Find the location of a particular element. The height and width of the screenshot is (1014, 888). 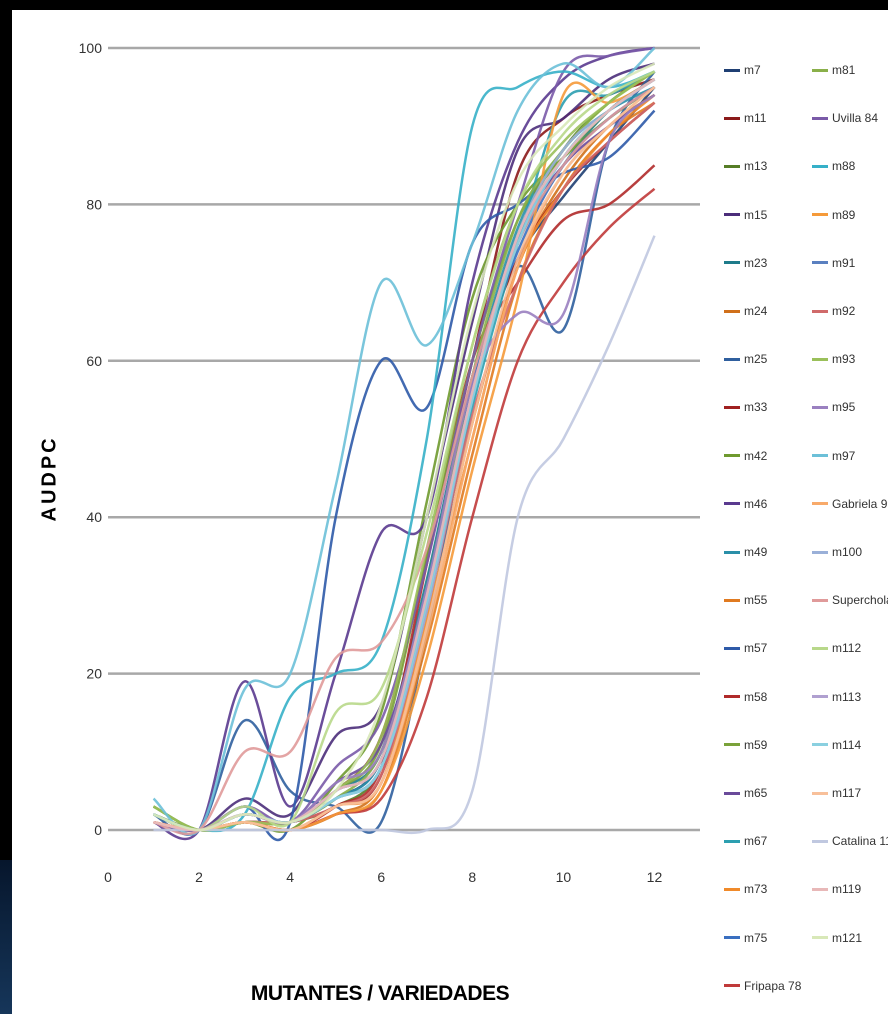

legend-label: m55 is located at coordinates (756, 600).